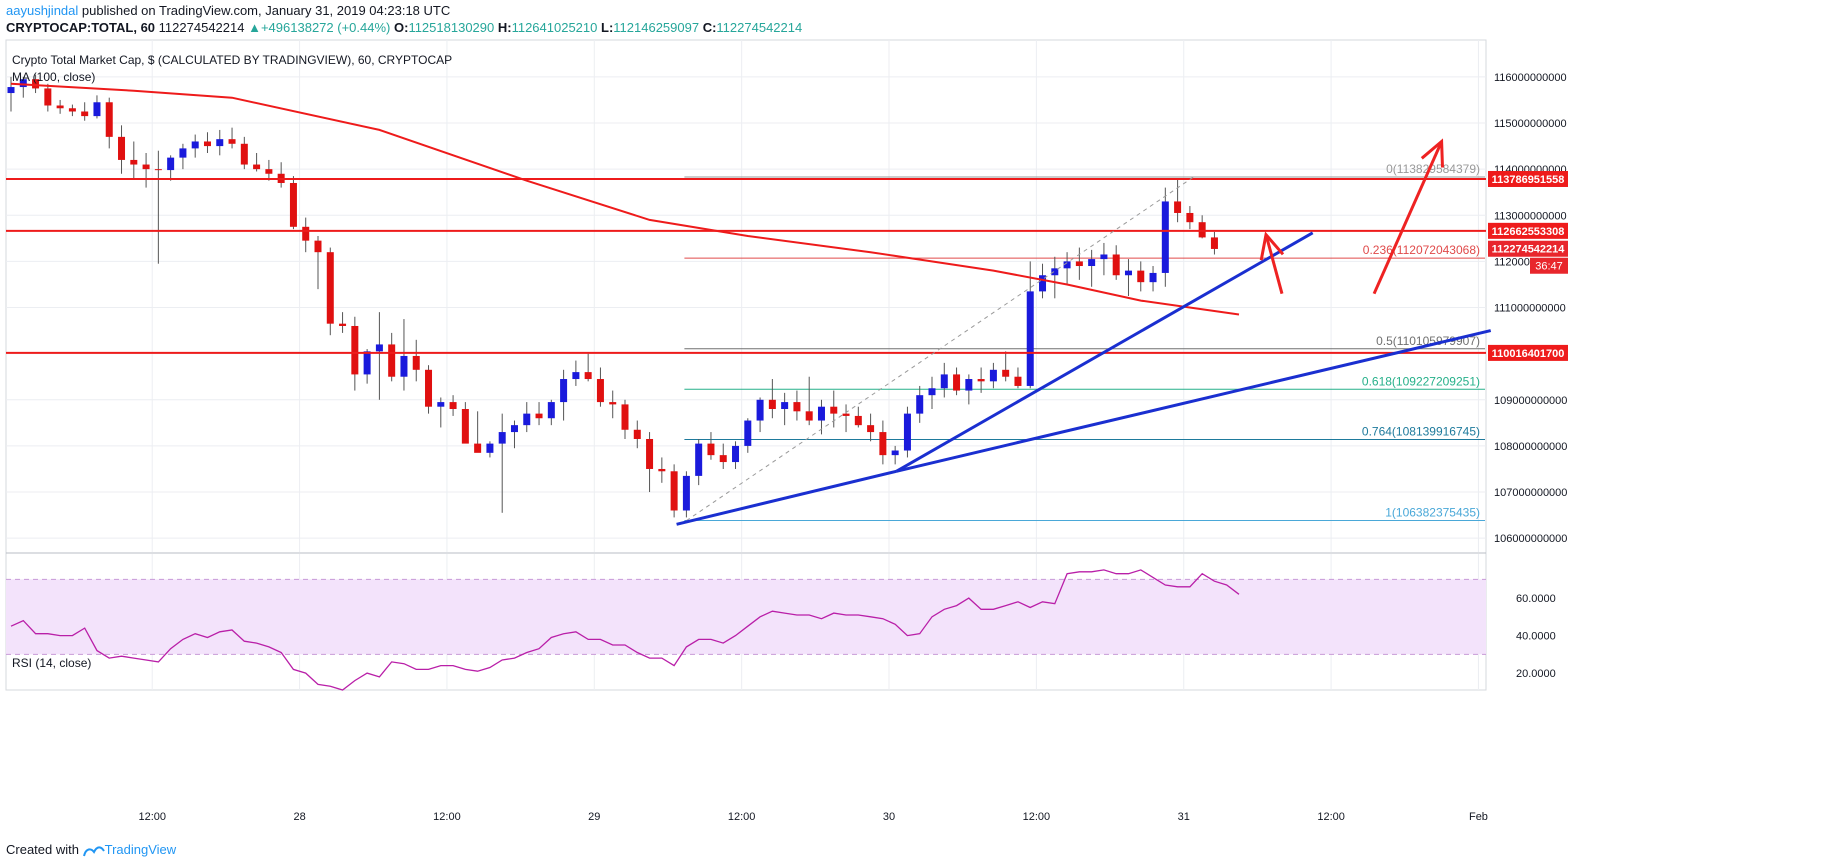 This screenshot has height=868, width=1828. I want to click on author-link: aayushjindal, so click(42, 10).